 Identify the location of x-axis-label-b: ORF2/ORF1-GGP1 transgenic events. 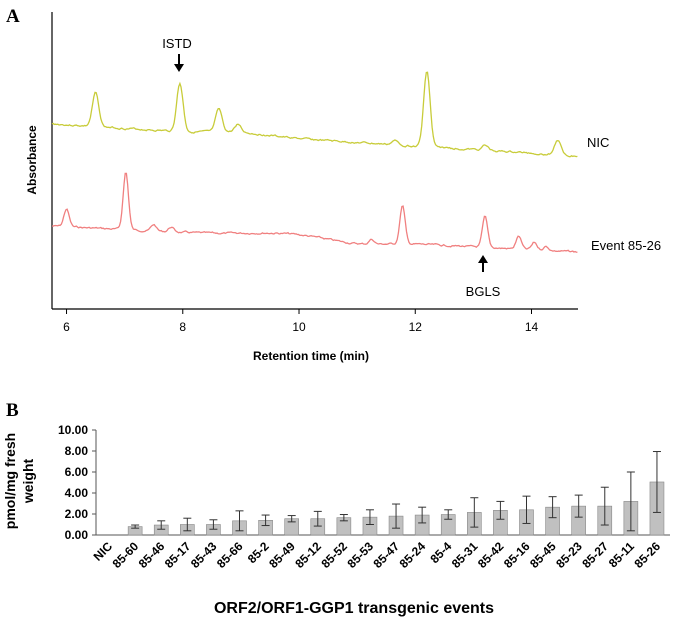
(354, 608).